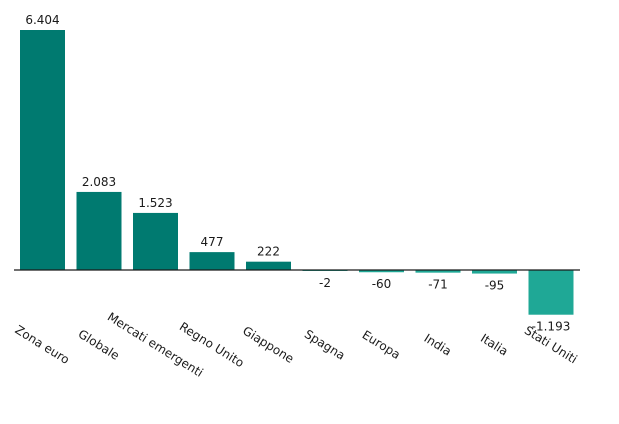  I want to click on bar-globale, so click(99, 230).